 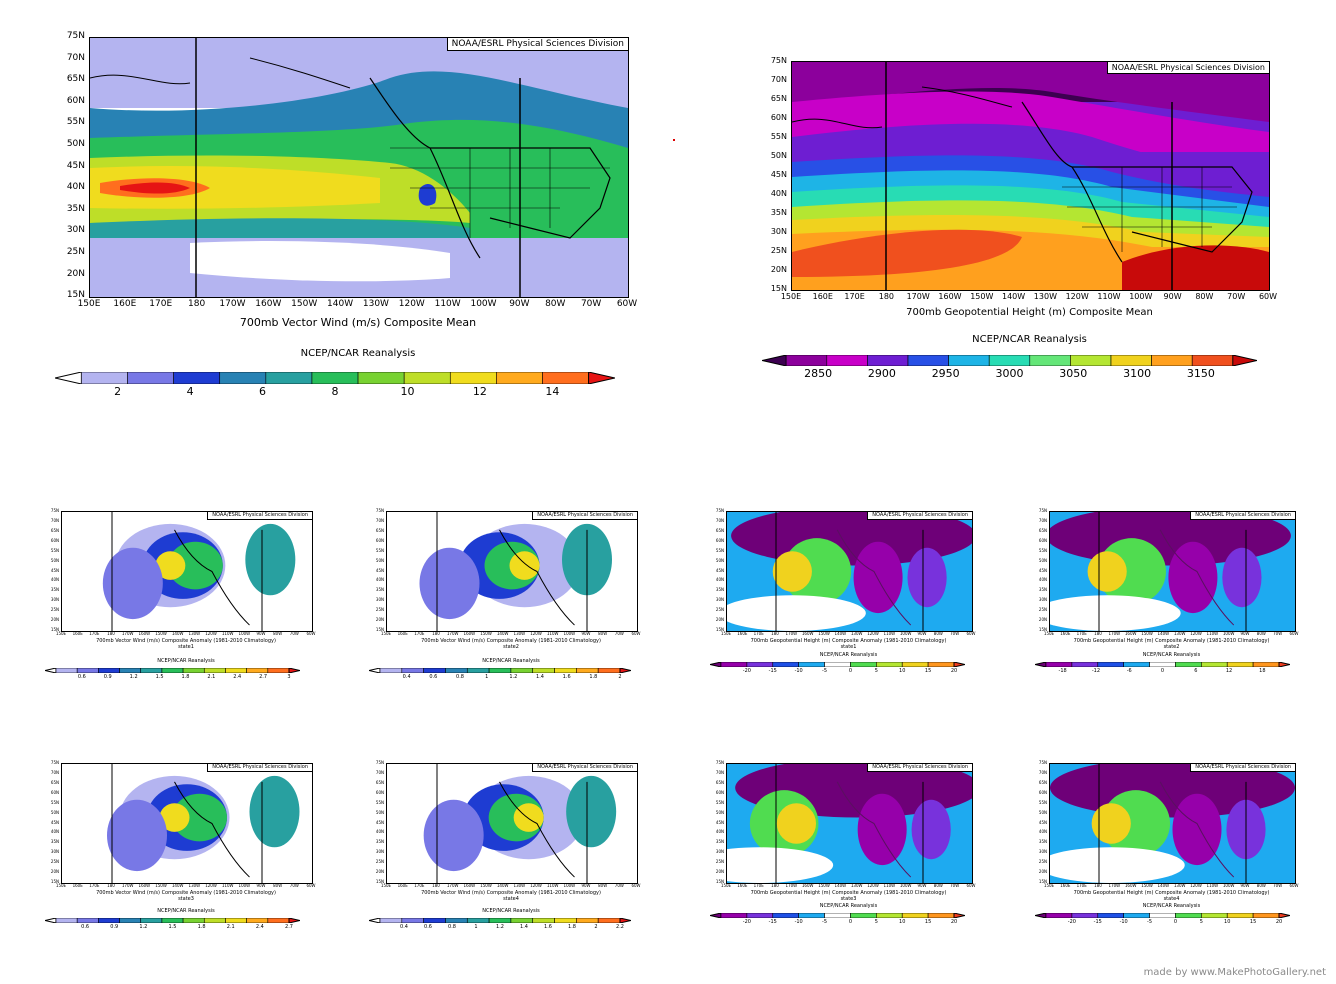 I want to click on colorbar-tick-label: 2.7, so click(x=263, y=677).